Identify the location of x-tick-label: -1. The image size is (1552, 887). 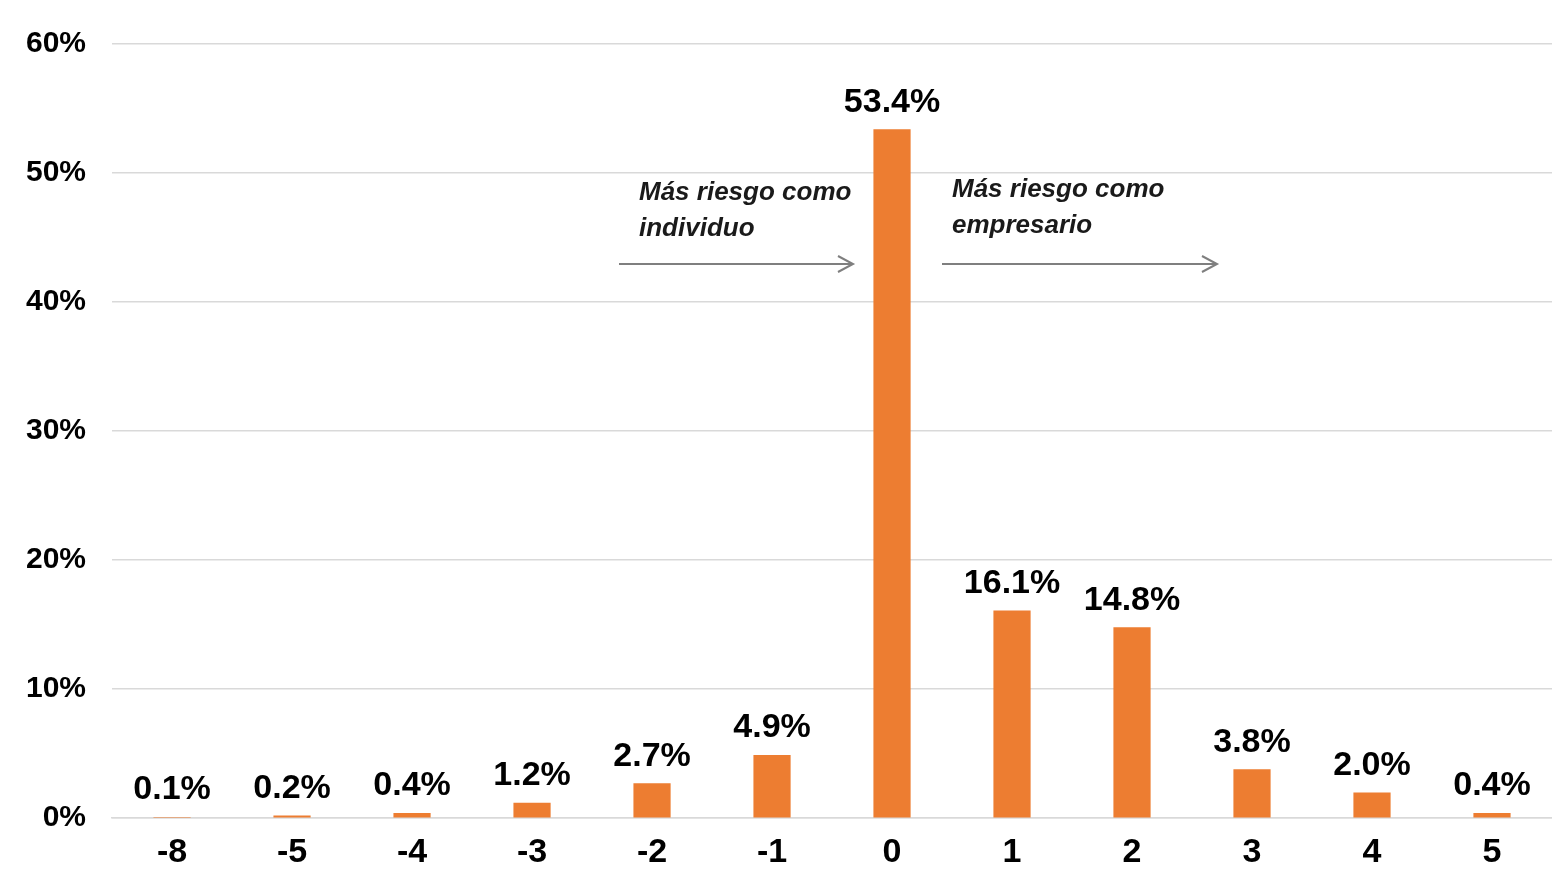
(772, 849).